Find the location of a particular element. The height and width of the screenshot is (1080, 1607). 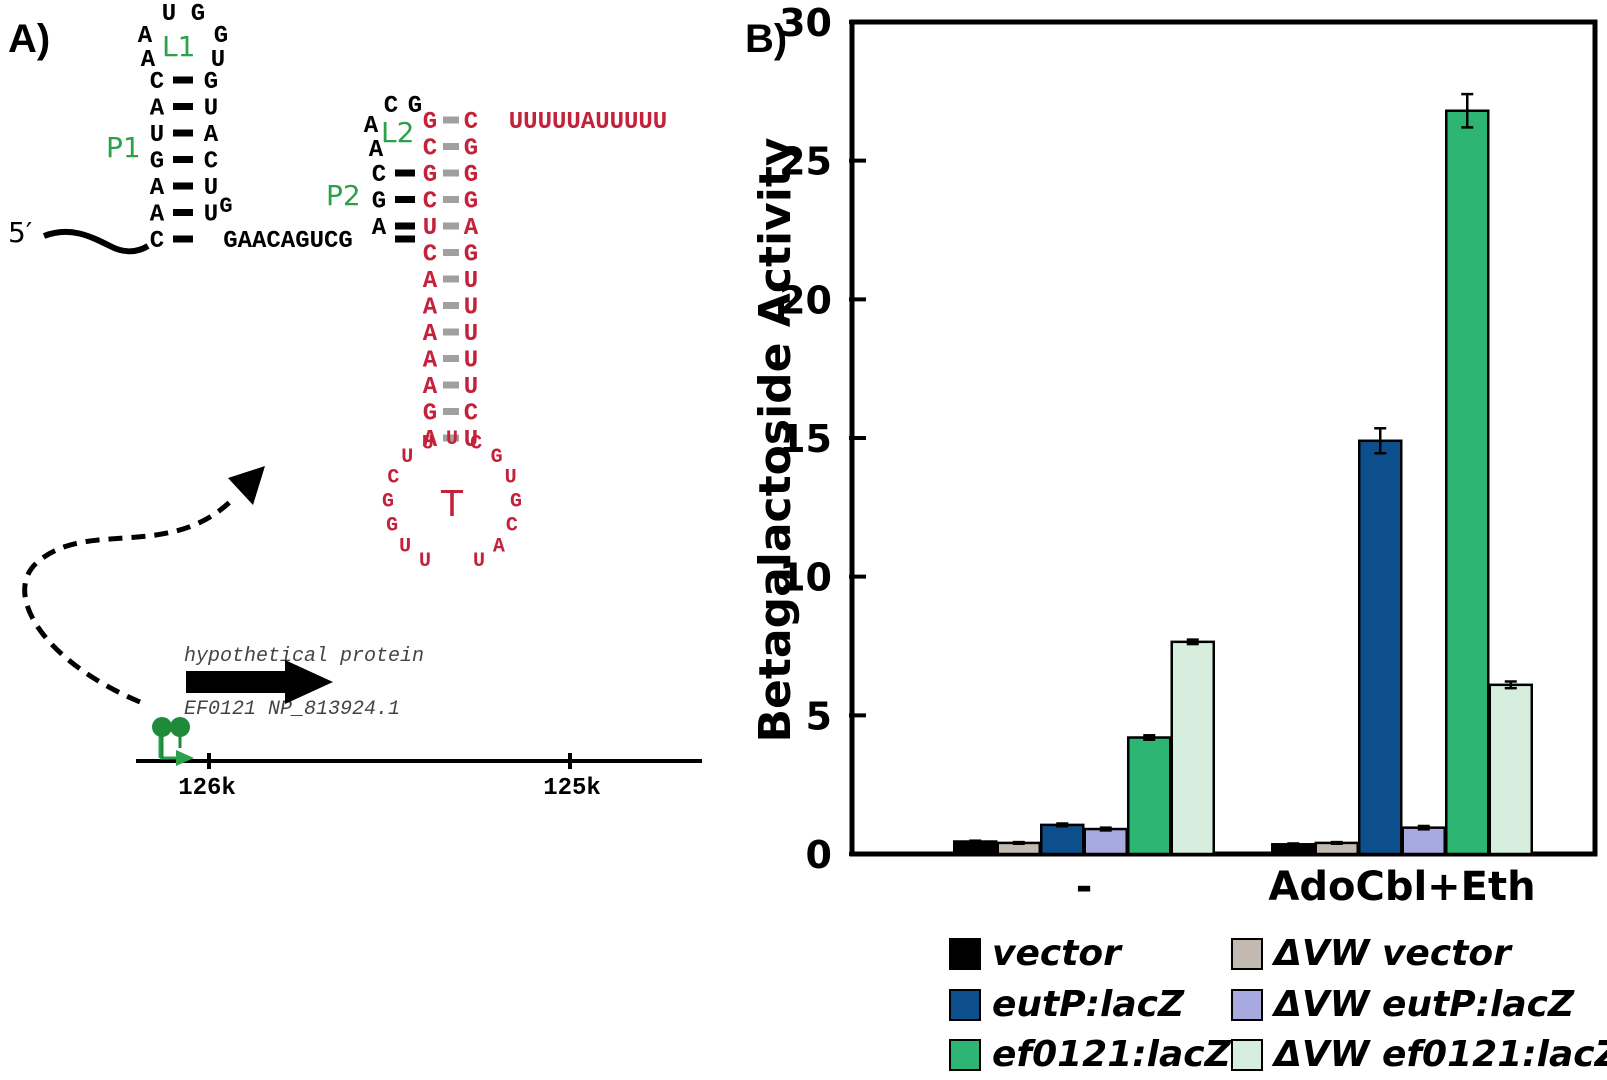

y-tick-label: 5 is located at coordinates (819, 716).